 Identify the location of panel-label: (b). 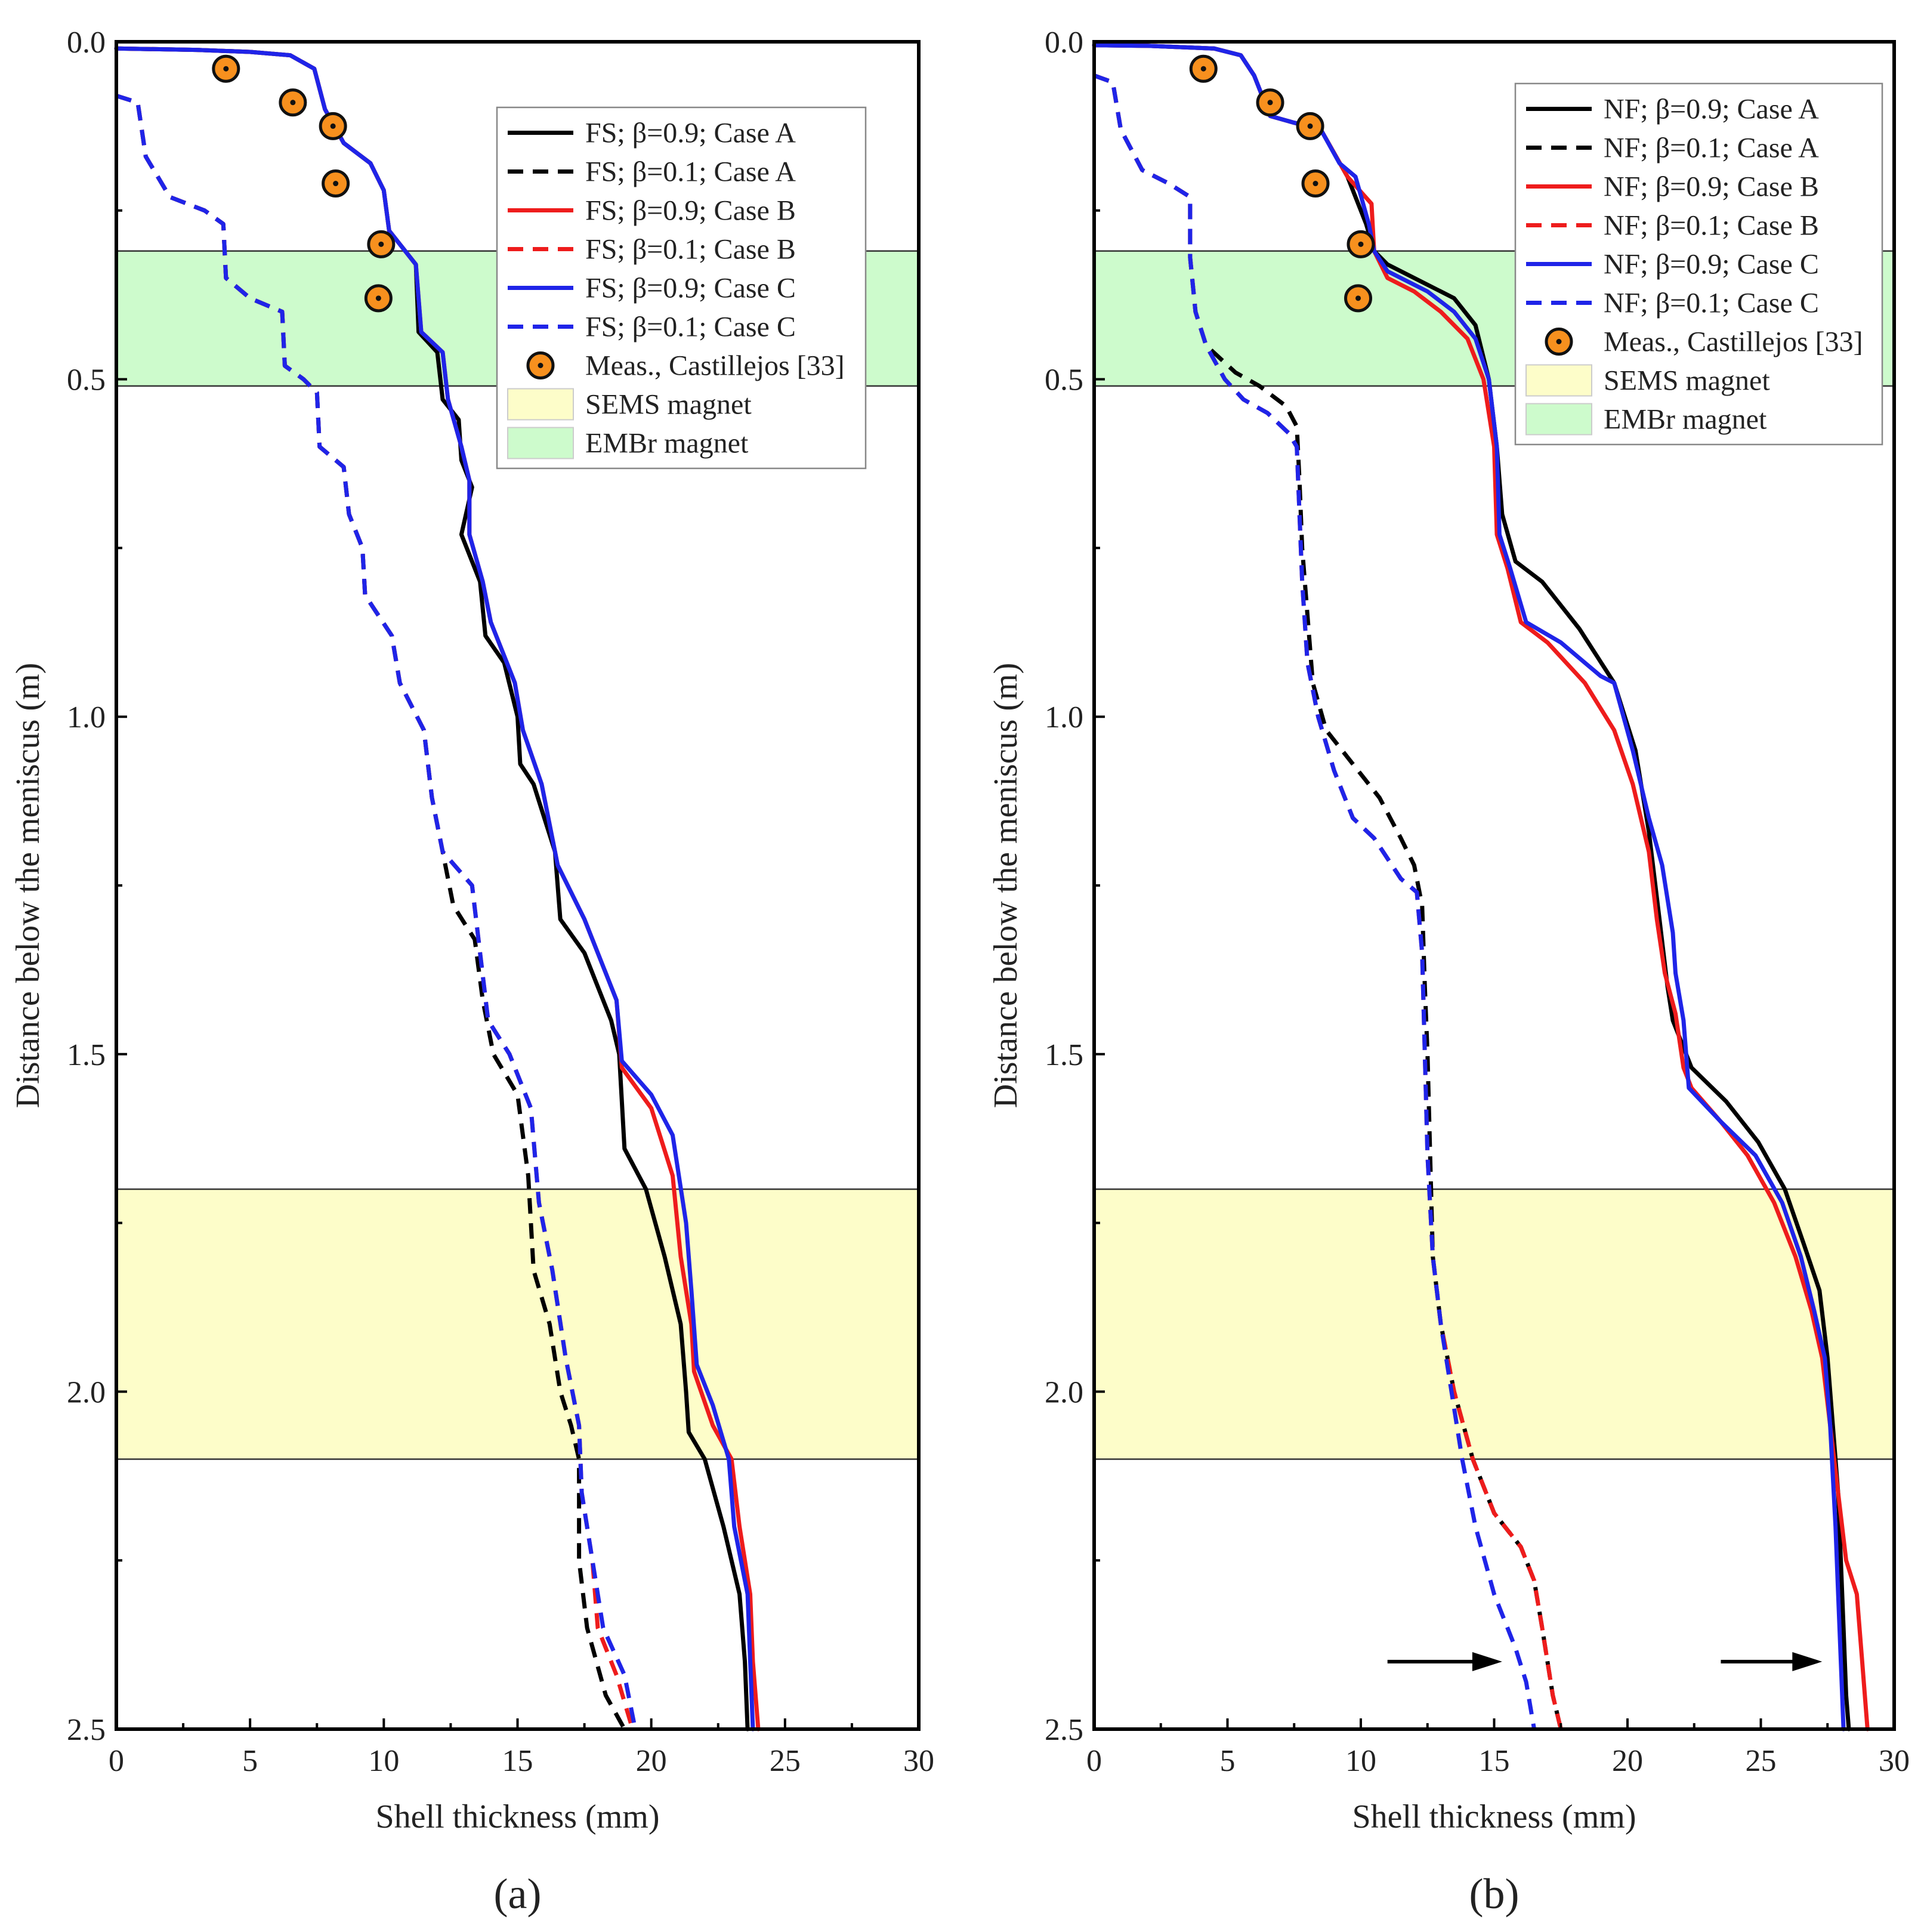
(1494, 1894).